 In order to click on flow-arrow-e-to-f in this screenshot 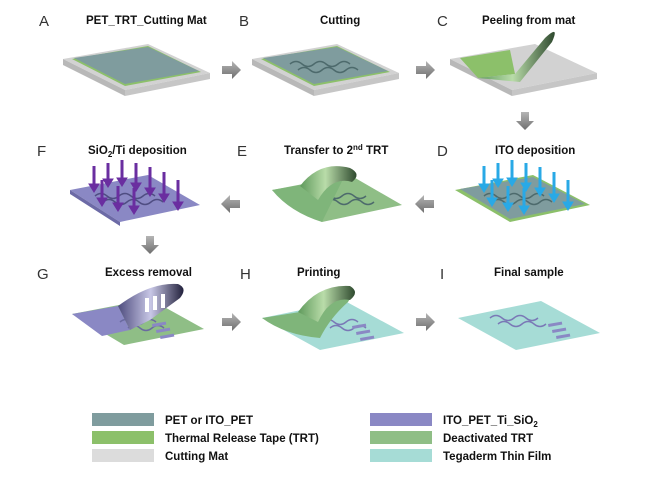, I will do `click(230, 204)`.